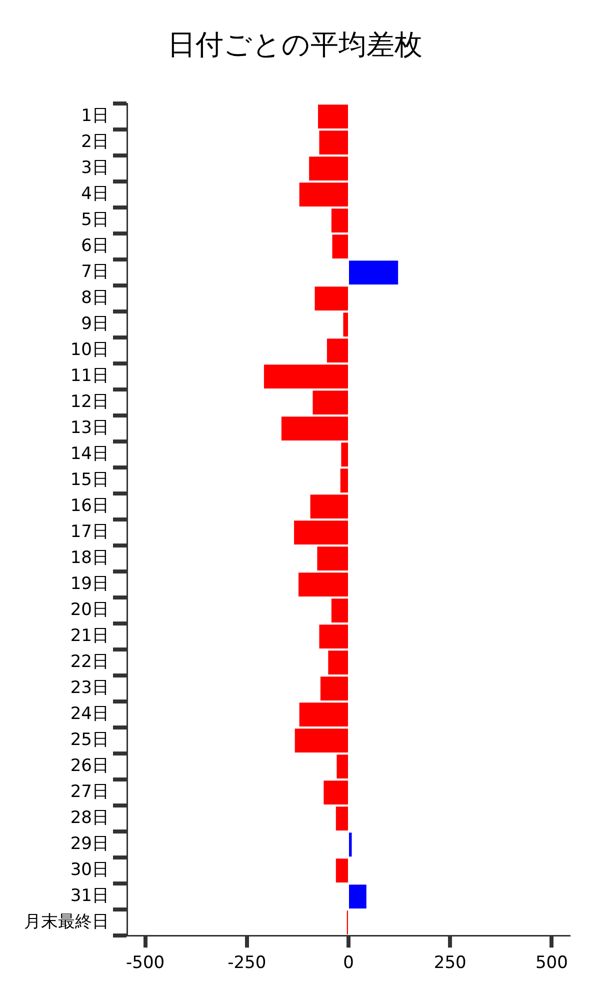 Image resolution: width=600 pixels, height=1000 pixels. What do you see at coordinates (89, 688) in the screenshot?
I see `y-tick-label: 23日` at bounding box center [89, 688].